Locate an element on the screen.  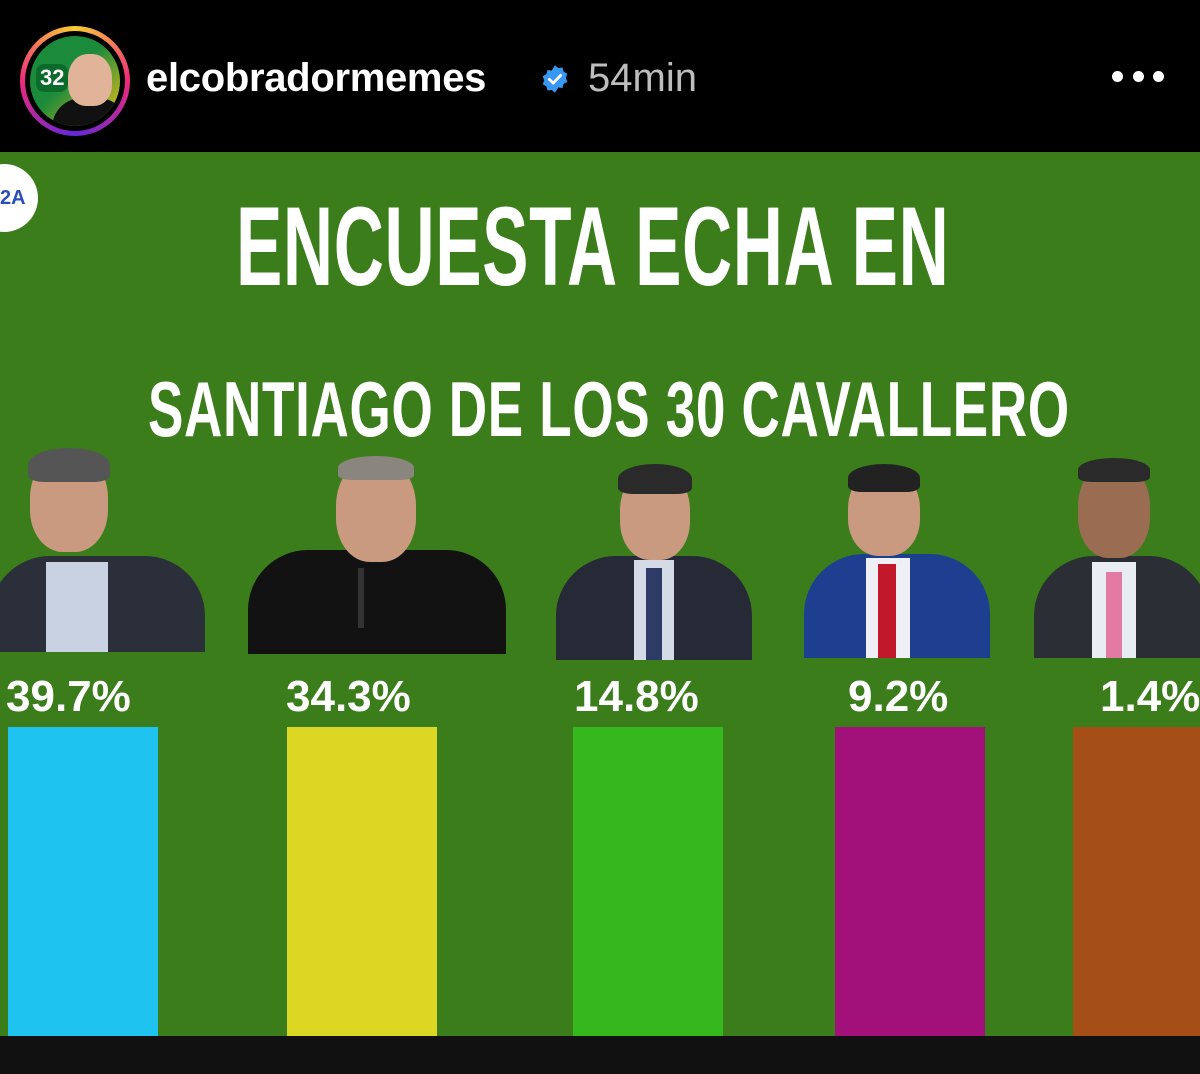
poster-title-line1: ENCUESTA ECHA EN is located at coordinates (593, 246).